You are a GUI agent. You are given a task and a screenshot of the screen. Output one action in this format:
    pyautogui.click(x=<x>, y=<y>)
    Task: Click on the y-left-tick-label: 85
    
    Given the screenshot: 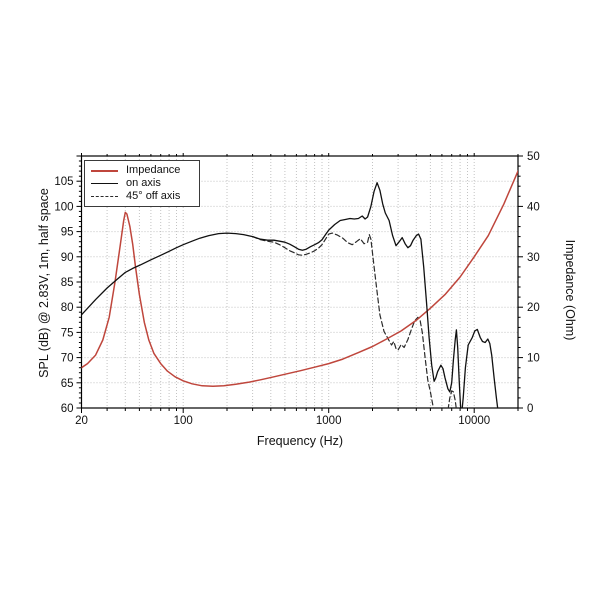 What is the action you would take?
    pyautogui.click(x=67, y=283)
    